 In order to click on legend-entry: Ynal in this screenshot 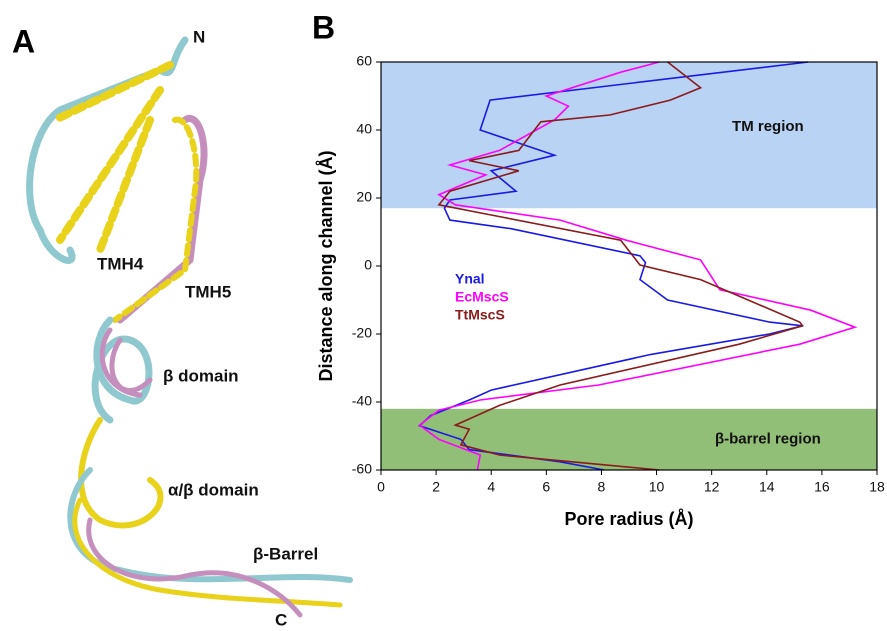, I will do `click(470, 279)`.